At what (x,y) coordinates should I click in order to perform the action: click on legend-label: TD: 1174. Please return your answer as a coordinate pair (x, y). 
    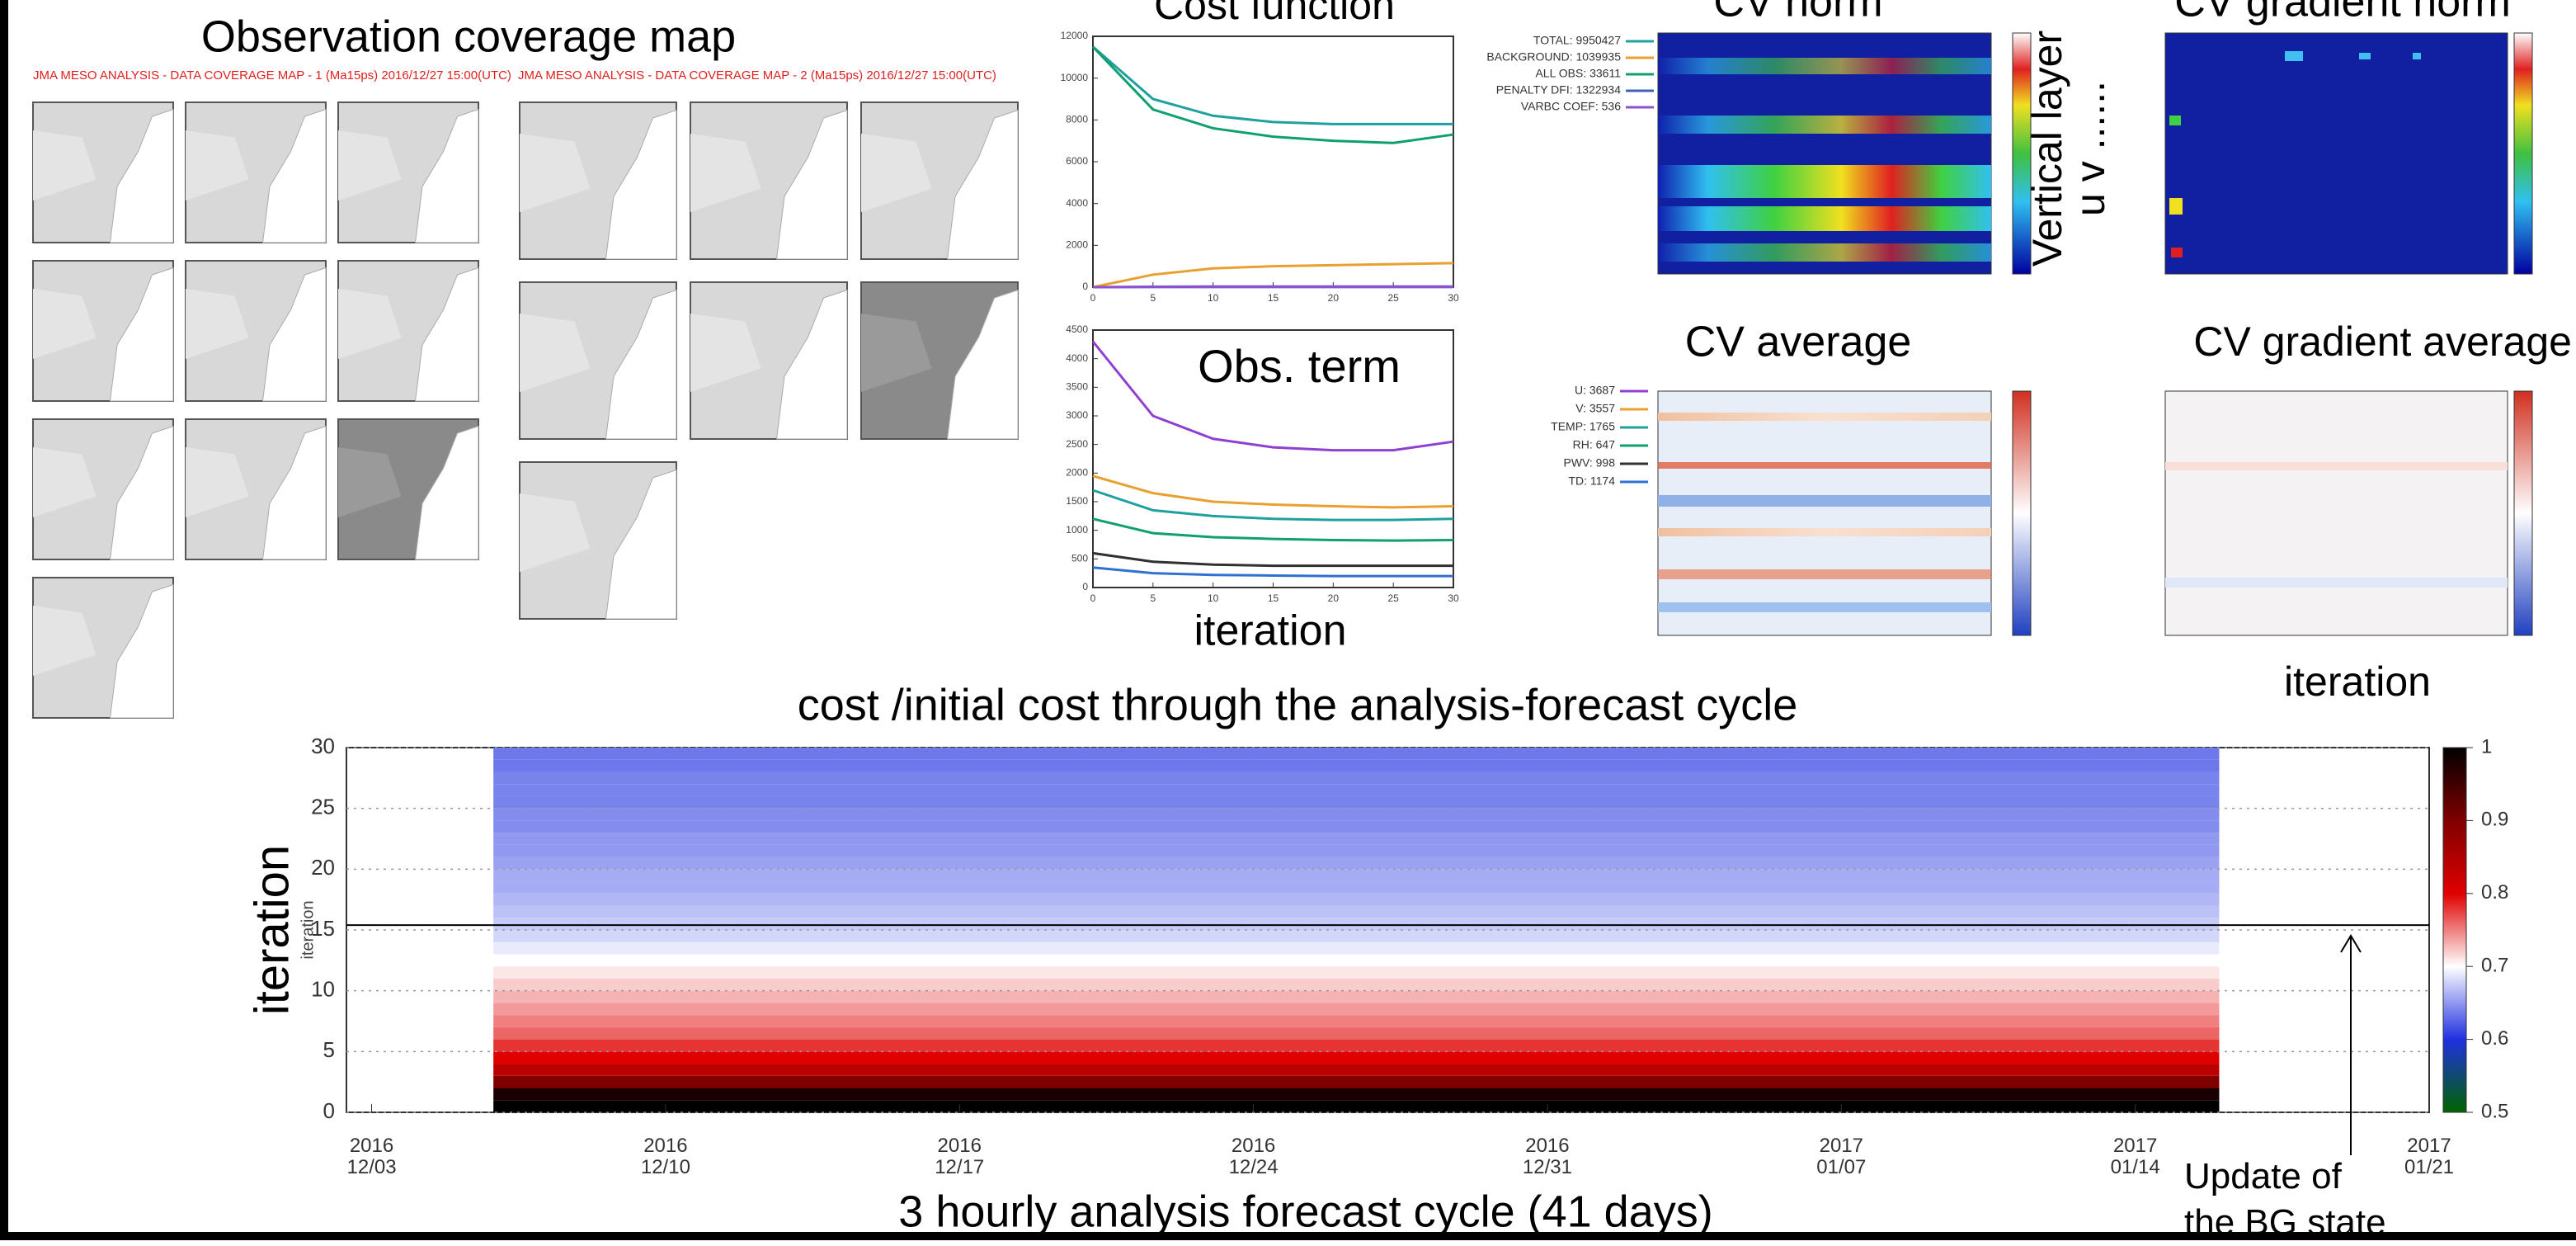
    Looking at the image, I should click on (1591, 481).